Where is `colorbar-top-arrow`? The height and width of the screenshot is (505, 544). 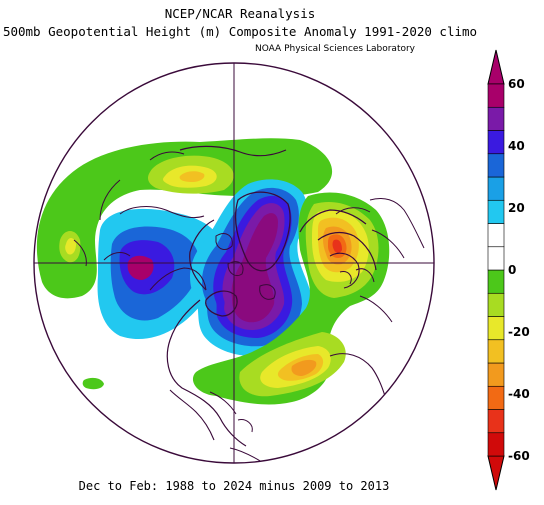
colorbar-top-arrow is located at coordinates (496, 67).